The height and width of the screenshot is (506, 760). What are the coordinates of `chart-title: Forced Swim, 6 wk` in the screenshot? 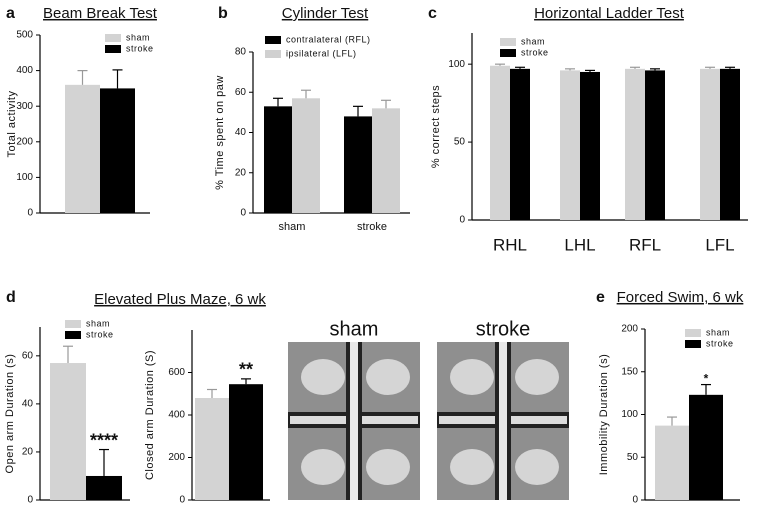 It's located at (680, 297).